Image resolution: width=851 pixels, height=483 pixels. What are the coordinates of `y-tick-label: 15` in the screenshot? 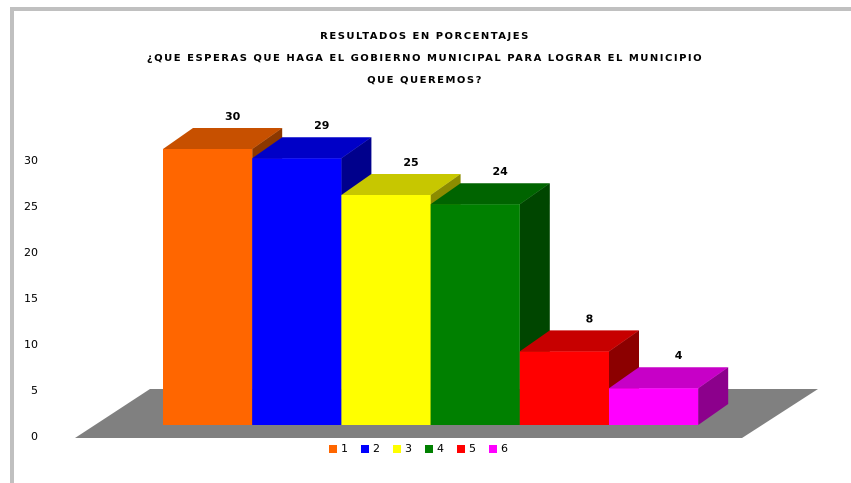 It's located at (31, 298).